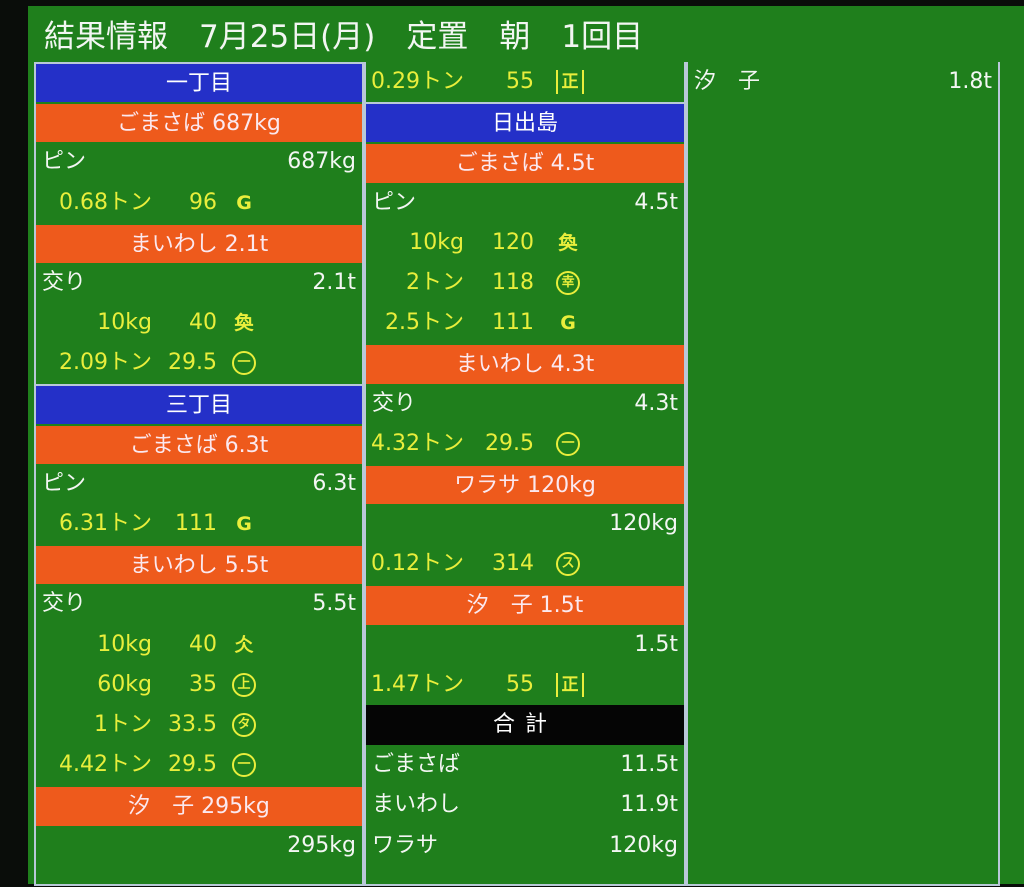  I want to click on sale-row: 4.42トン 29.5 一, so click(199, 765).